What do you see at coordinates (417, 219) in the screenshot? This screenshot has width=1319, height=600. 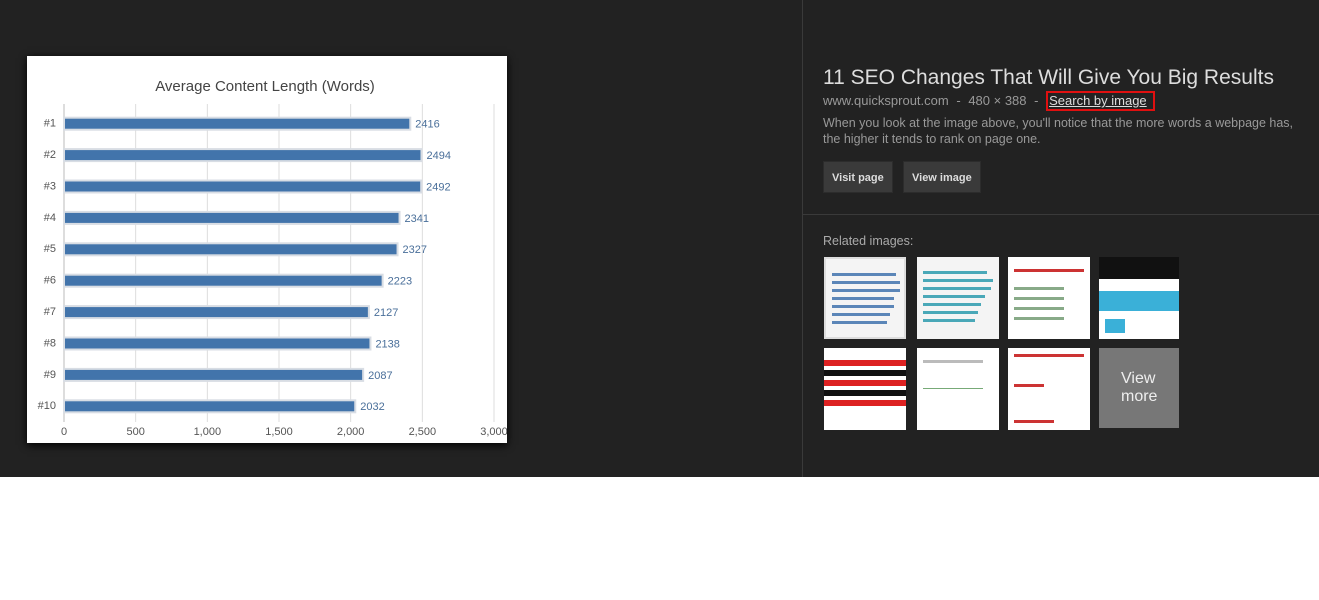 I see `data-label: 2341` at bounding box center [417, 219].